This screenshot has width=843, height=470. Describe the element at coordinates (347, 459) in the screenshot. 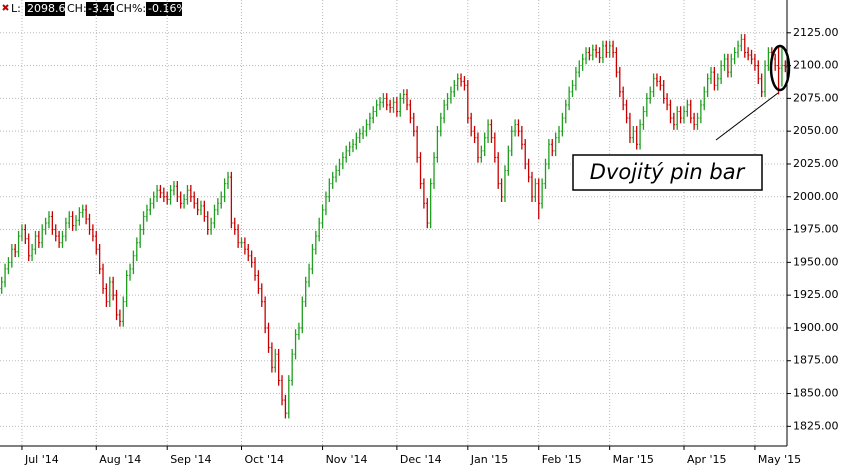

I see `x-tick-label: Nov '14` at that location.